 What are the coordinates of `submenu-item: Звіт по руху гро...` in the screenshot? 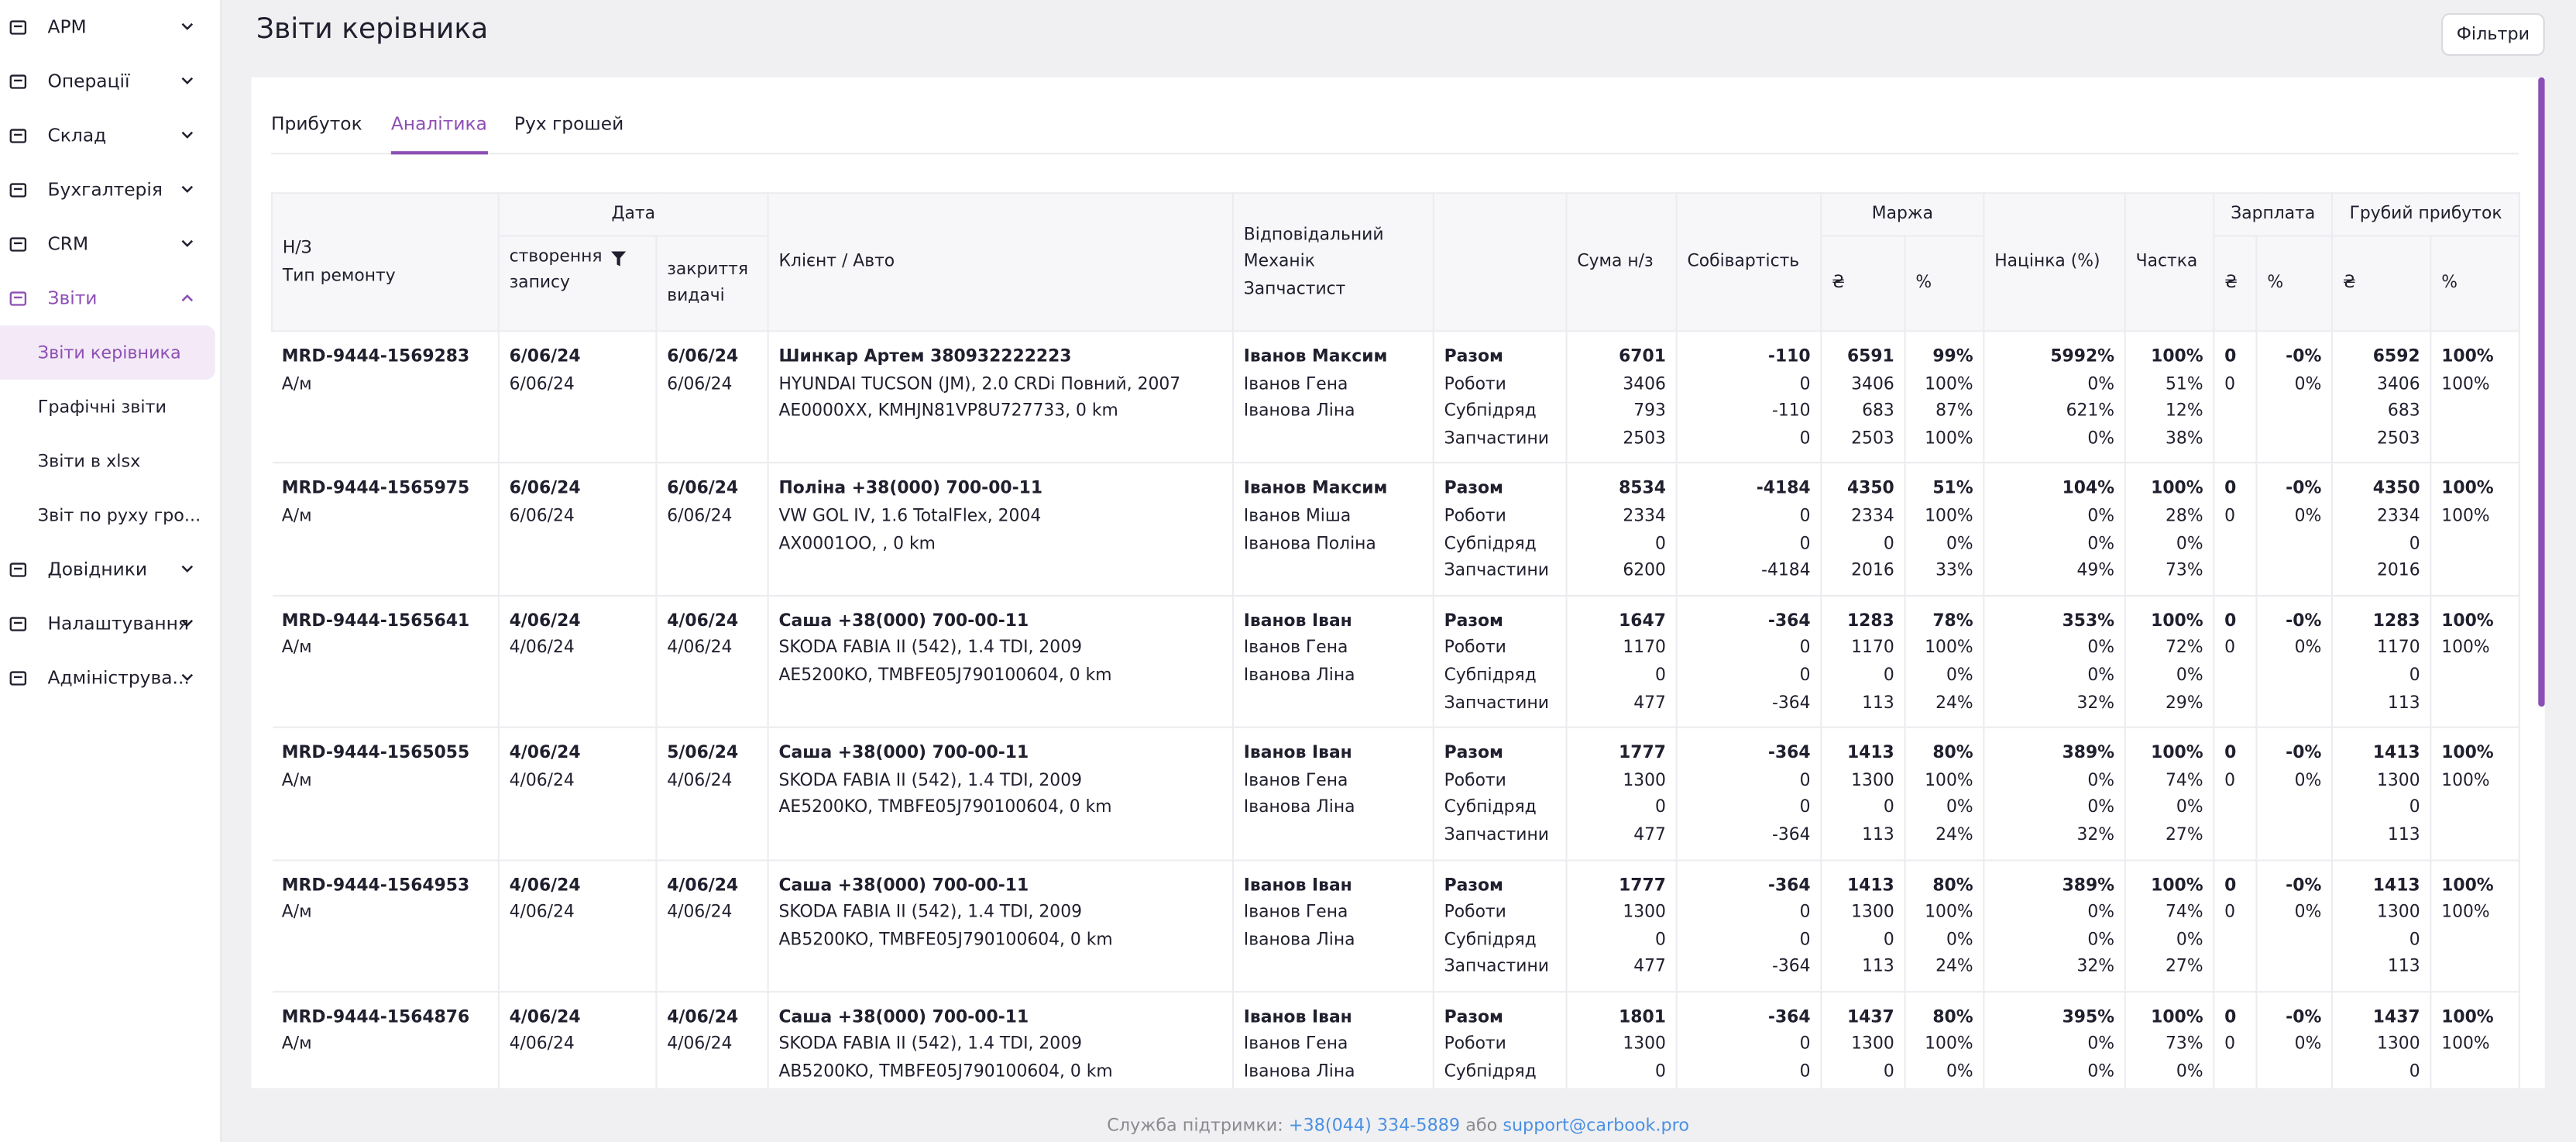 It's located at (119, 515).